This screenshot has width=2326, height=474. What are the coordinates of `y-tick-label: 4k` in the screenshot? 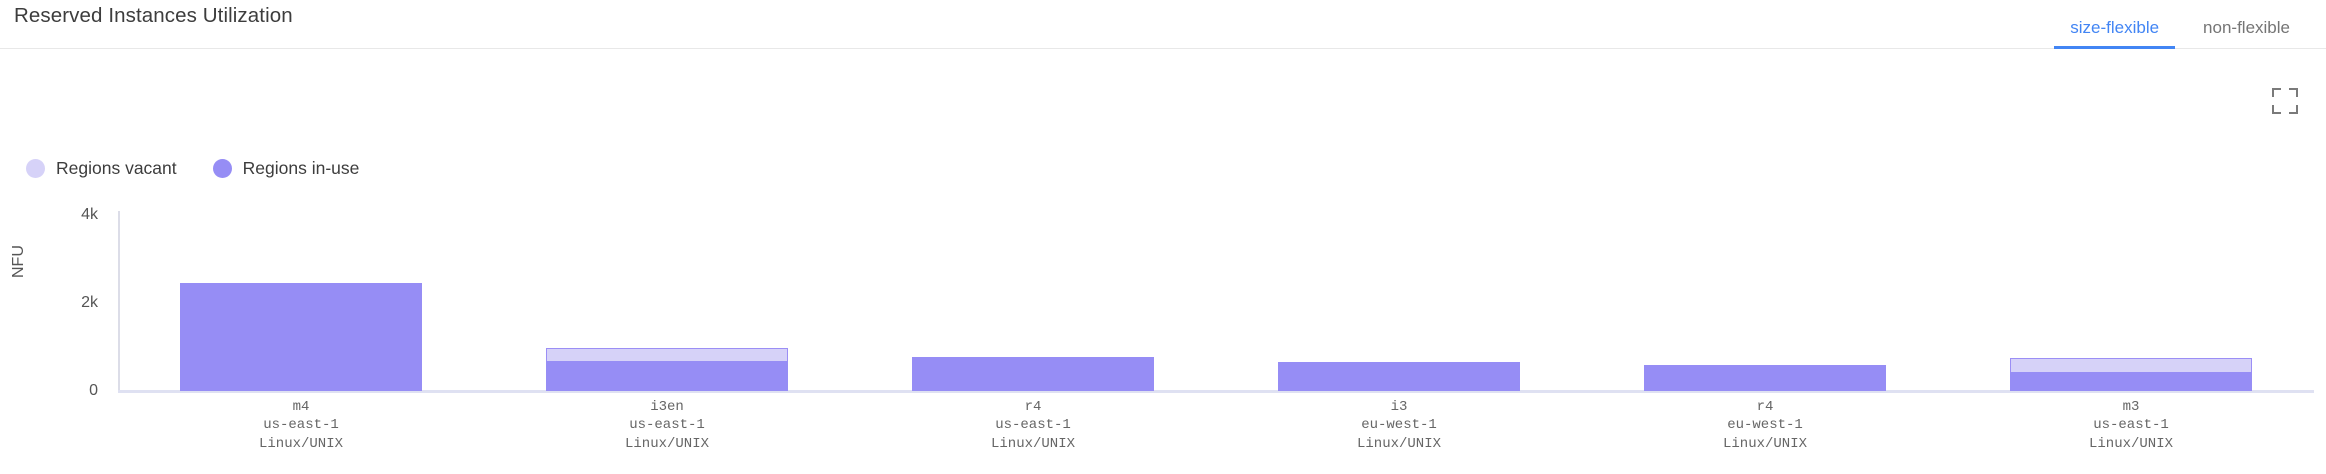 It's located at (89, 214).